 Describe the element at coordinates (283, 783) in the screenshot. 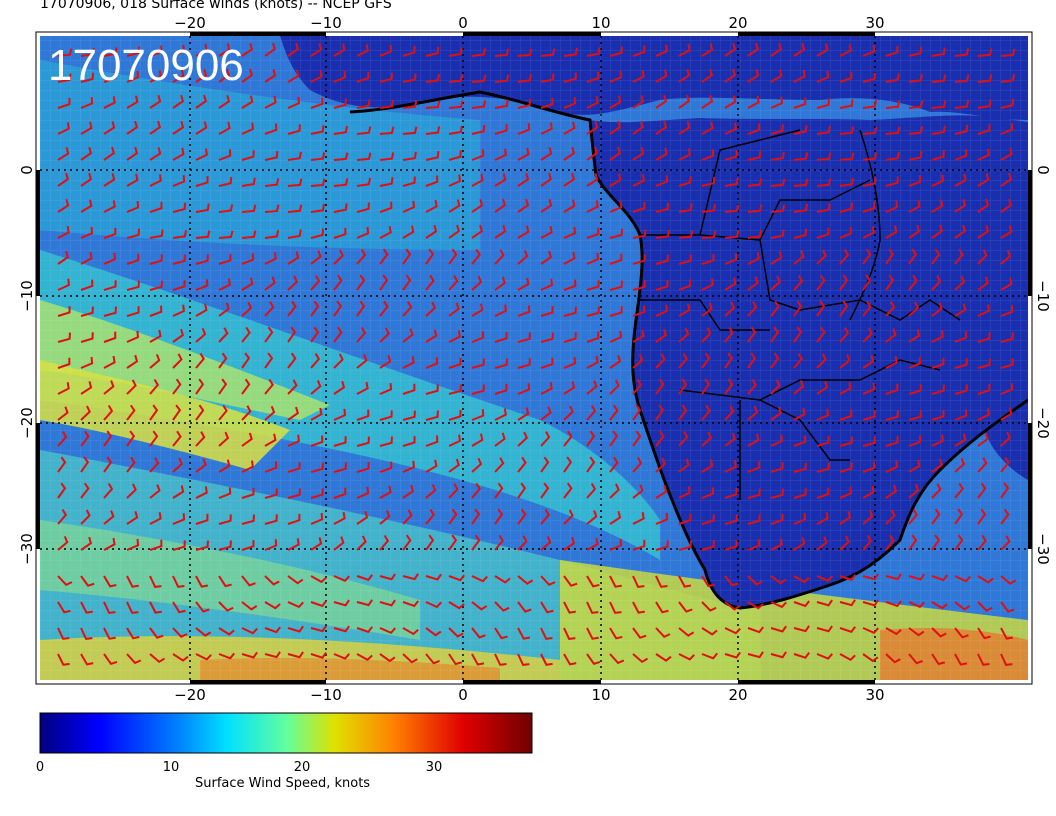

I see `colorbar-label: Surface Wind Speed, knots` at that location.